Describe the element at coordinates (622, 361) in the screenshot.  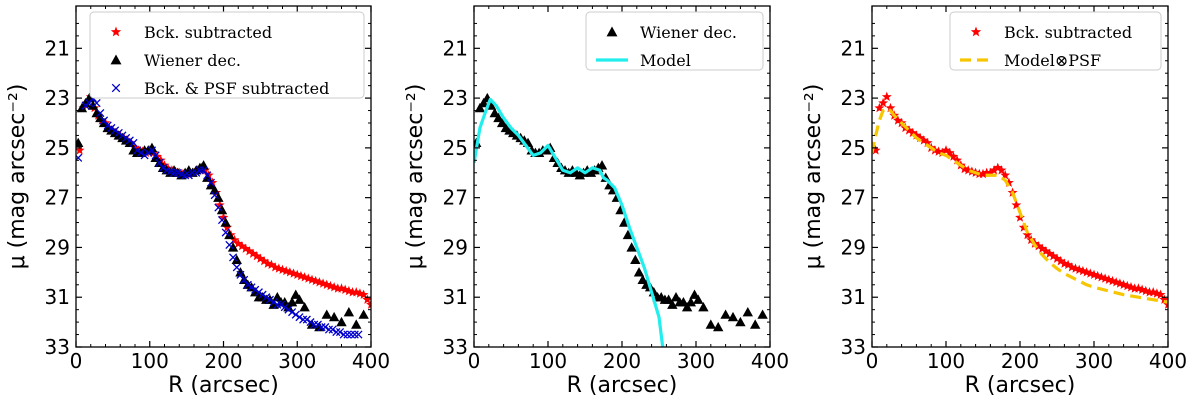
I see `x-tick-label: 200` at that location.